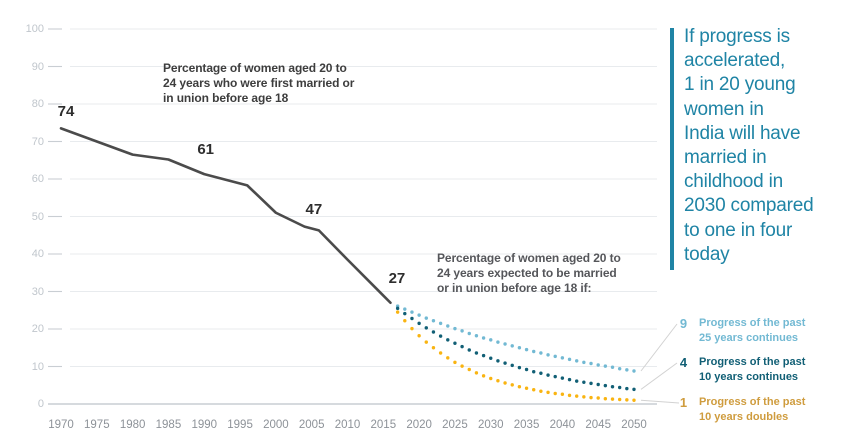 The image size is (854, 443). I want to click on x-axis-label: 1995, so click(240, 425).